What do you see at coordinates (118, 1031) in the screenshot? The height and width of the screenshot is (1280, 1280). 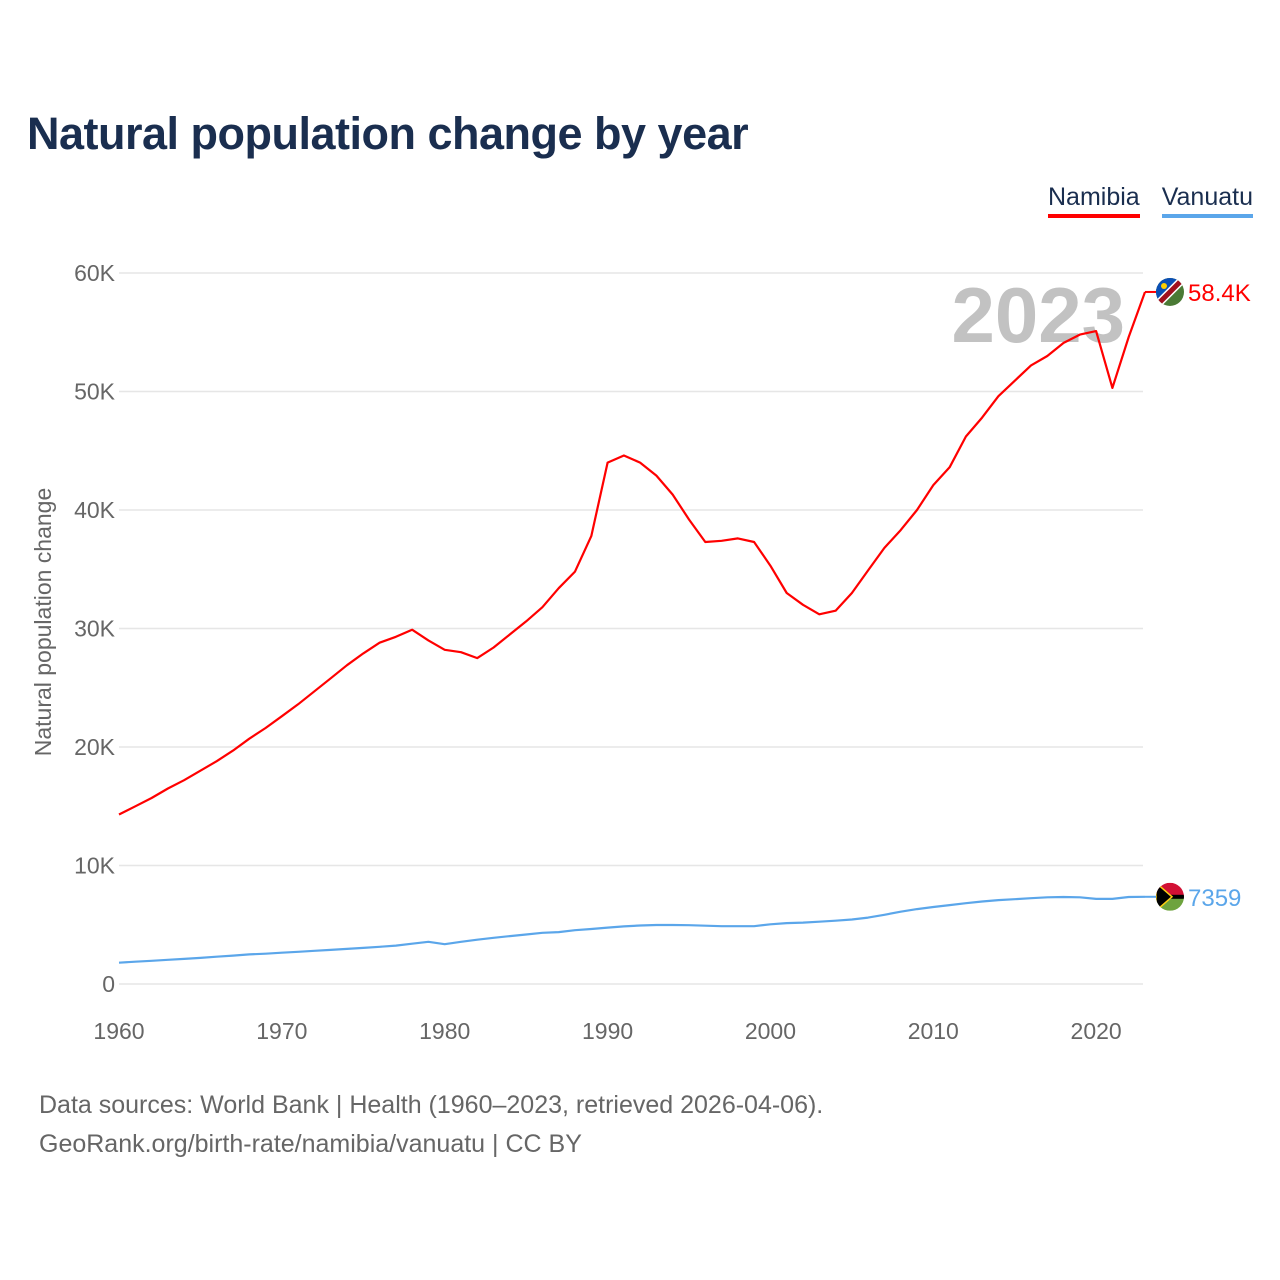 I see `x-tick-label: 1960` at bounding box center [118, 1031].